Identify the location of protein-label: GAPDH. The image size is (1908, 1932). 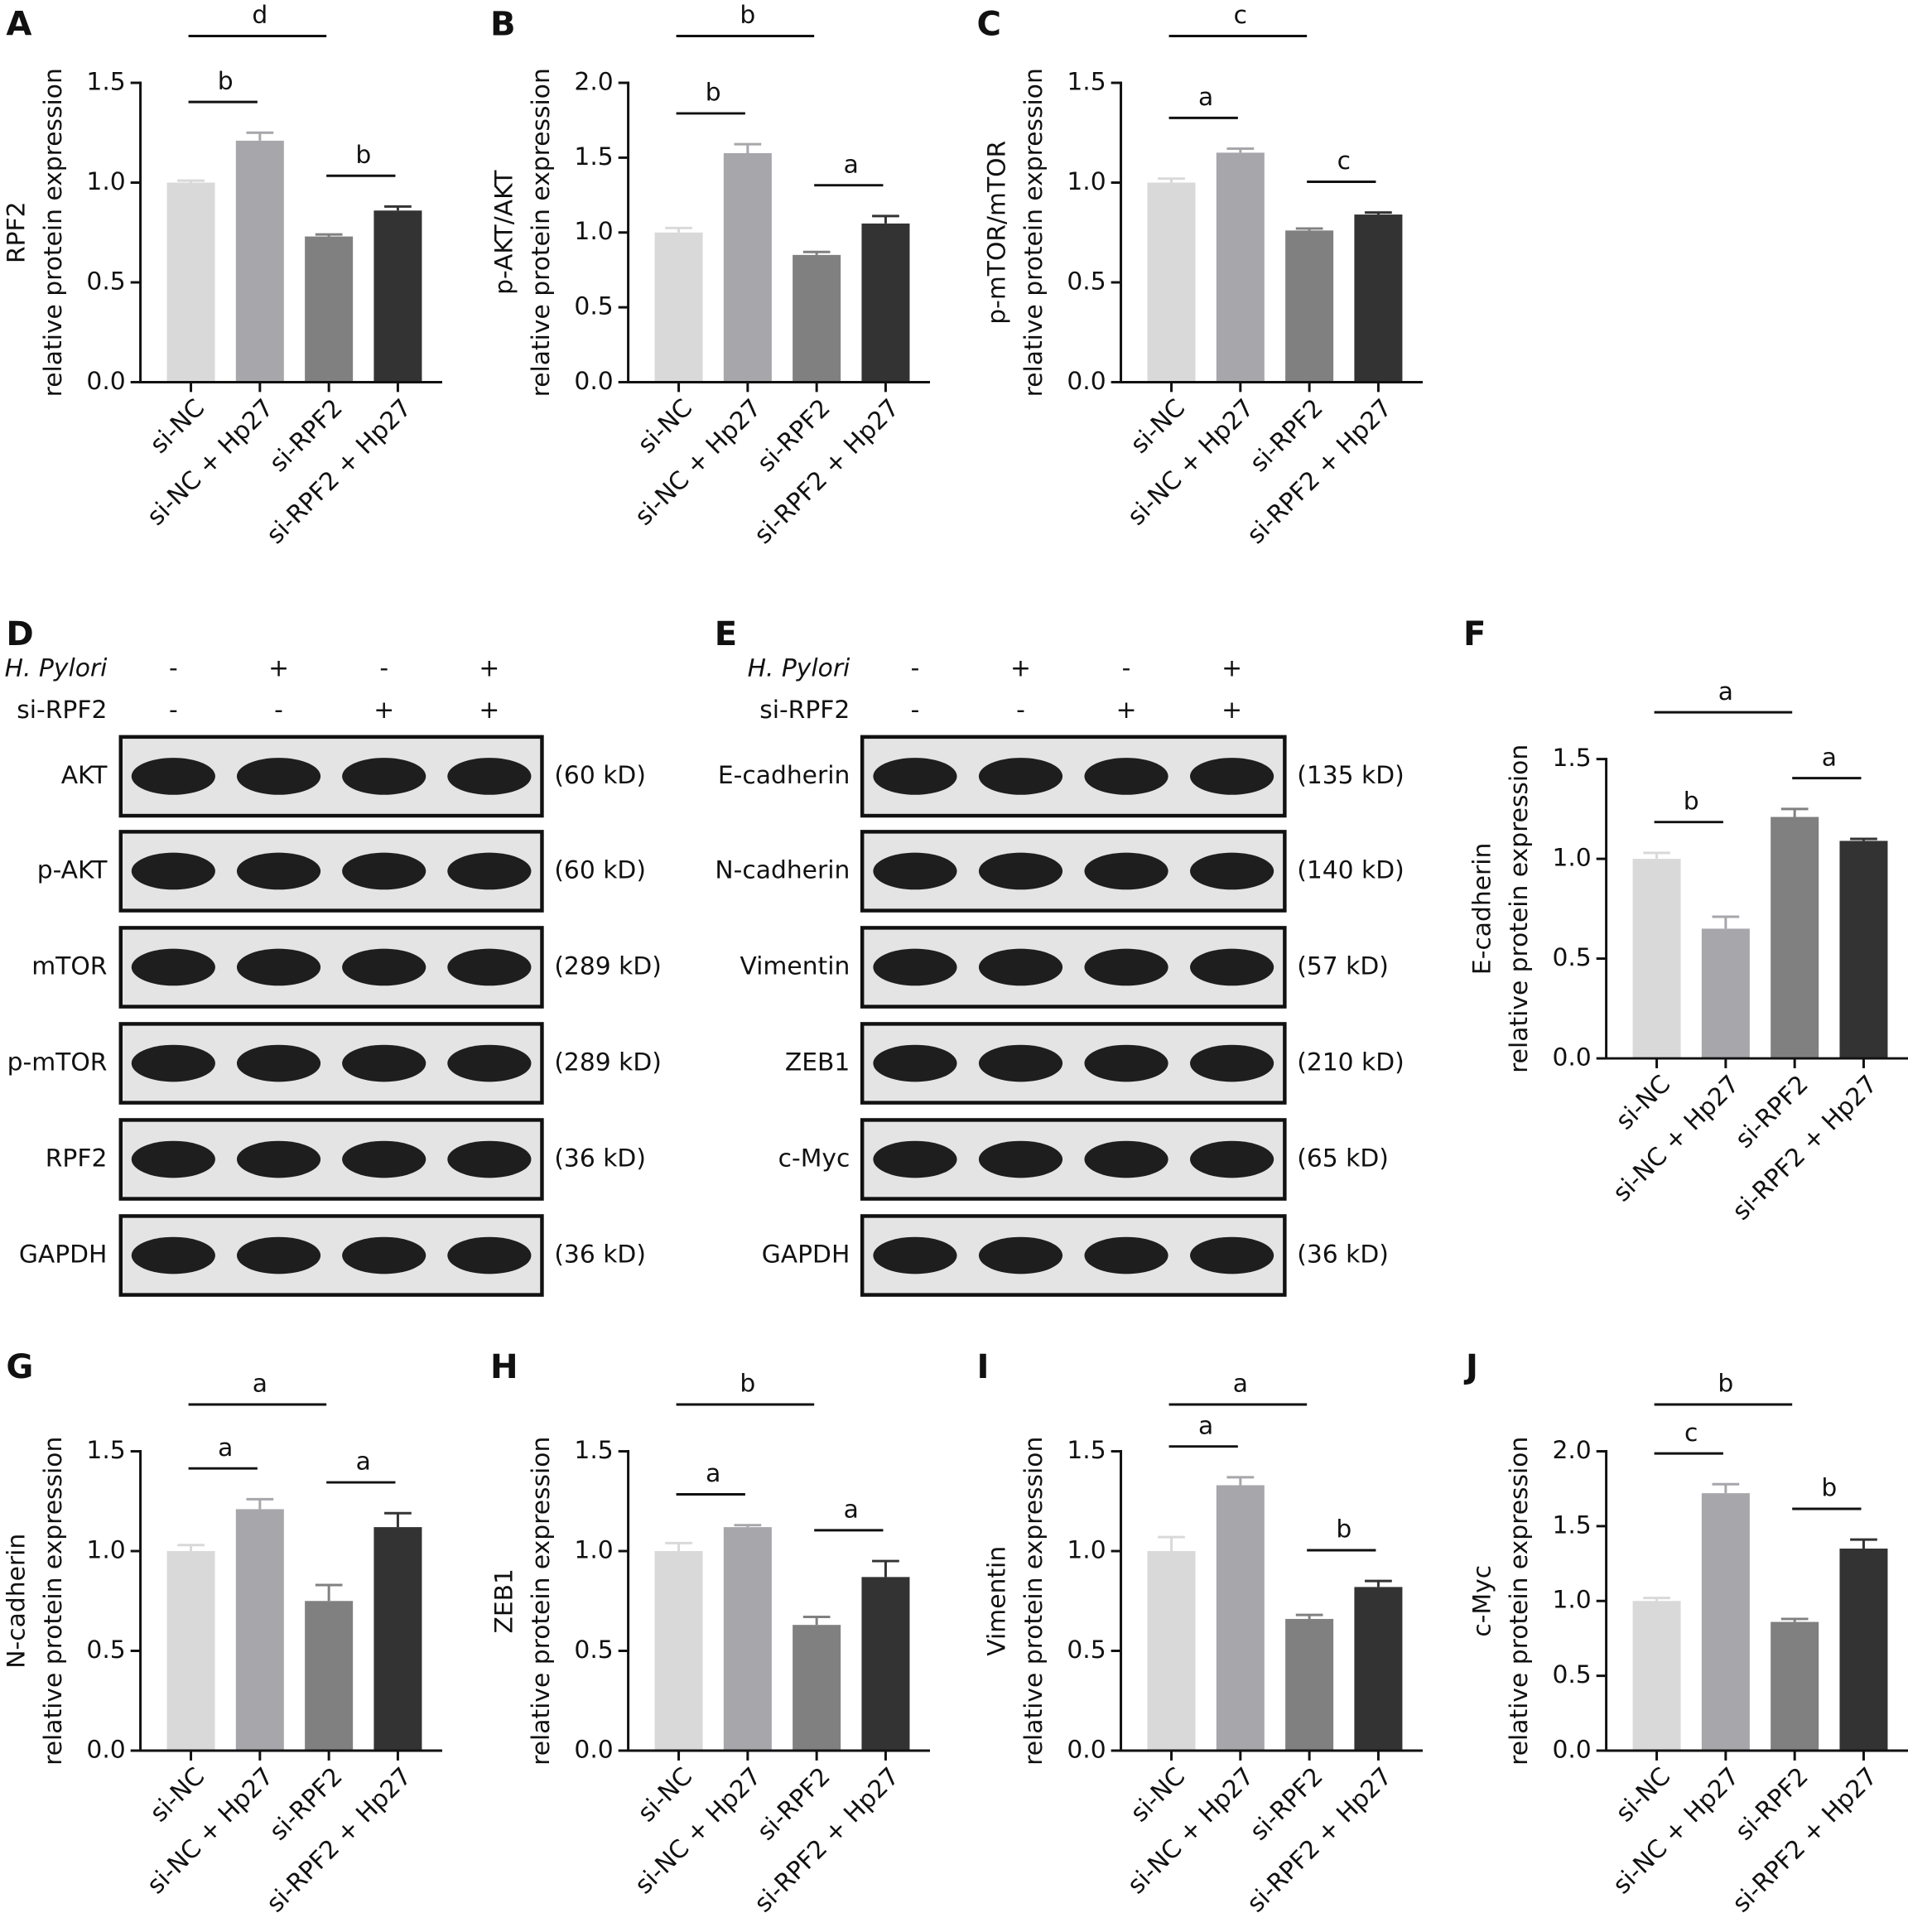
(63, 1255).